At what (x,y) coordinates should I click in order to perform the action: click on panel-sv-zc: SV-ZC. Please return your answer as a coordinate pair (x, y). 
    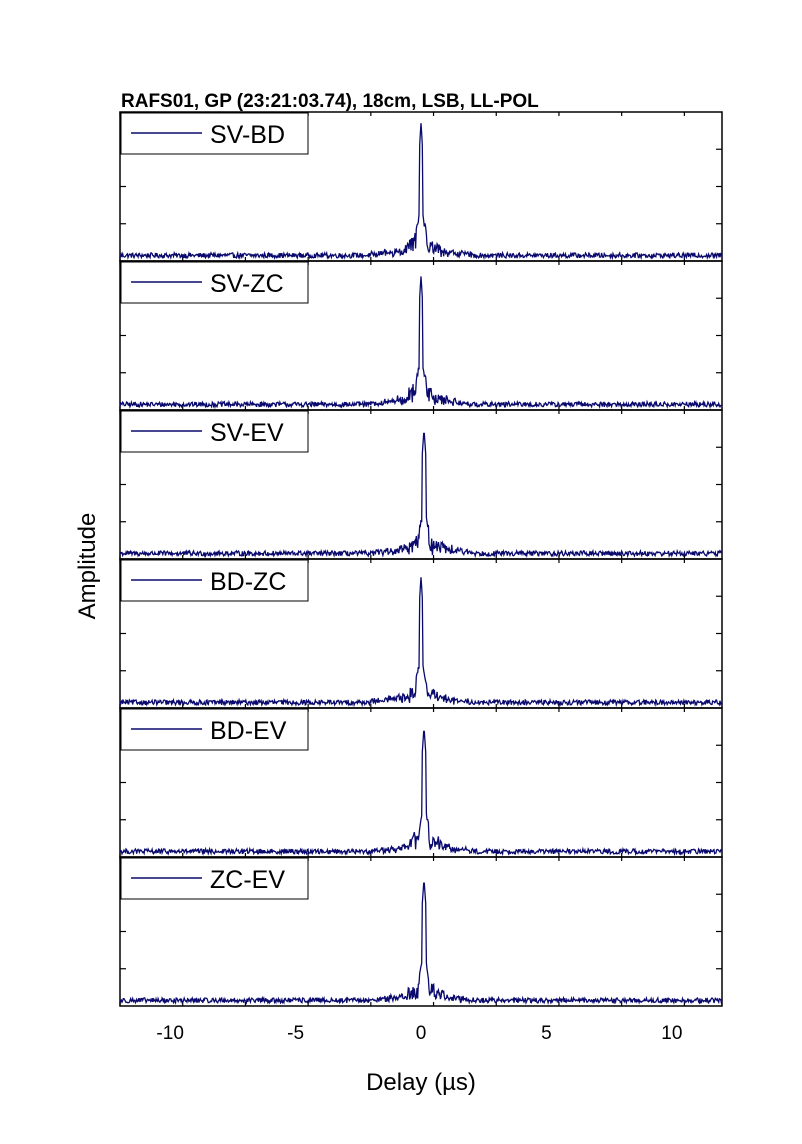
    Looking at the image, I should click on (421, 335).